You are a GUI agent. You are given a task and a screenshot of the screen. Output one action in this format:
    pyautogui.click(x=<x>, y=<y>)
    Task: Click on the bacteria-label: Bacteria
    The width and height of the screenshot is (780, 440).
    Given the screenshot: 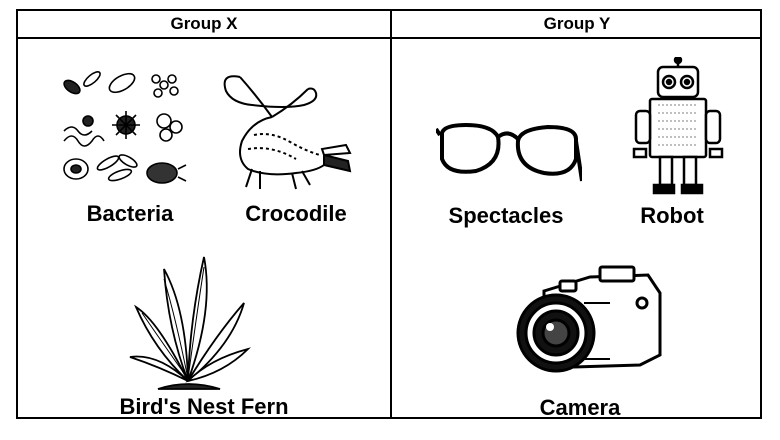 What is the action you would take?
    pyautogui.click(x=130, y=213)
    